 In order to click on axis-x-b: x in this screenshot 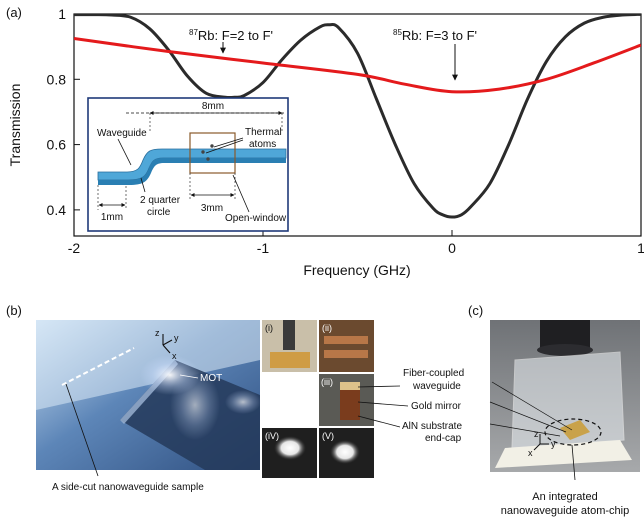, I will do `click(174, 356)`.